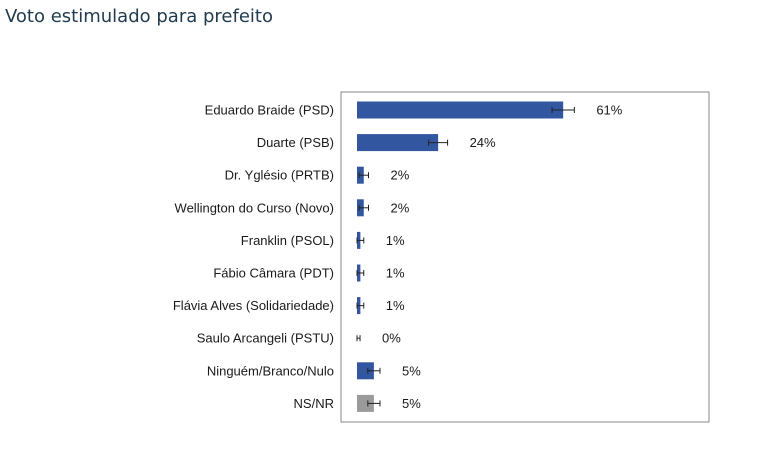  What do you see at coordinates (270, 370) in the screenshot?
I see `category-label: Ninguém/Branco/Nulo` at bounding box center [270, 370].